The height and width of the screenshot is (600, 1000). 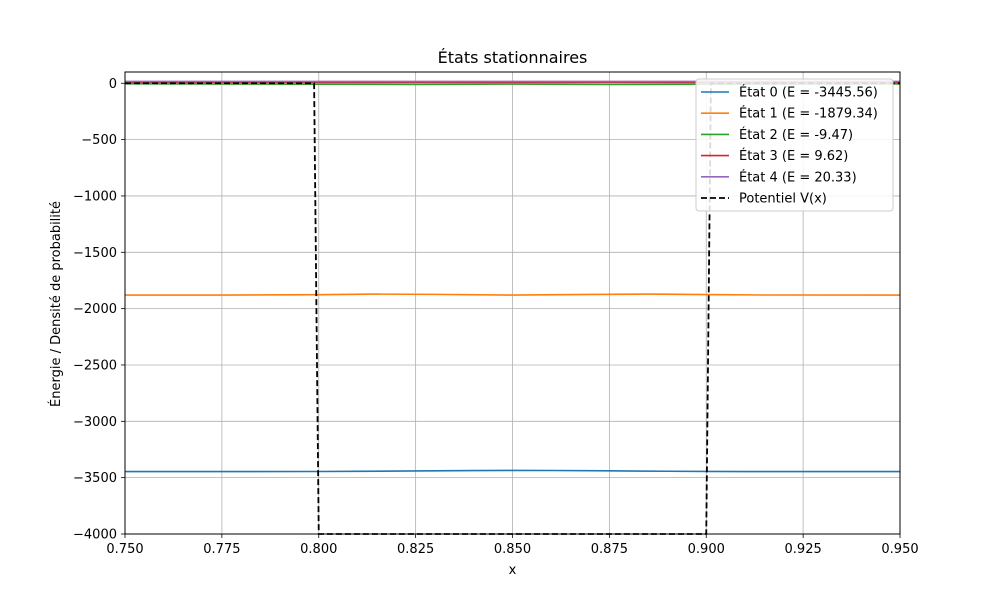 What do you see at coordinates (318, 549) in the screenshot?
I see `x-tick-label: 0.800` at bounding box center [318, 549].